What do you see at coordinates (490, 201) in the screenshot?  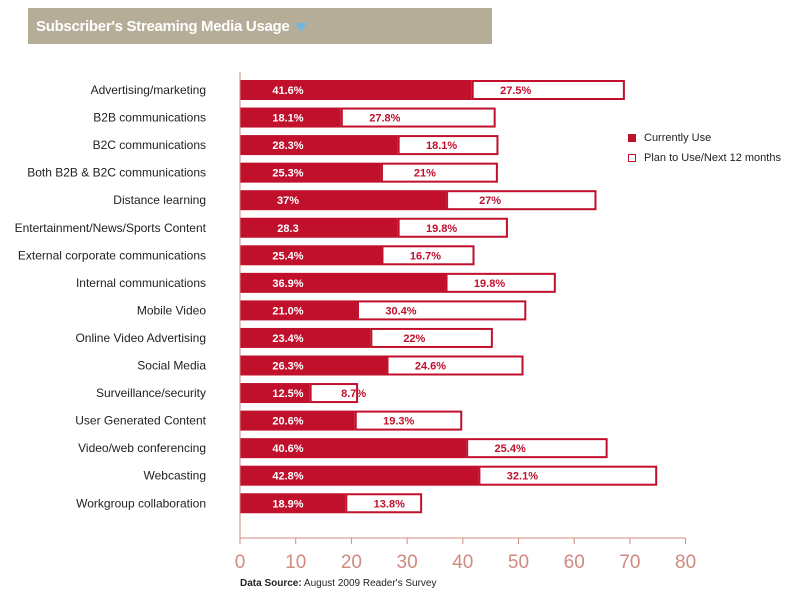 I see `data-label-plan-to-use: 27%` at bounding box center [490, 201].